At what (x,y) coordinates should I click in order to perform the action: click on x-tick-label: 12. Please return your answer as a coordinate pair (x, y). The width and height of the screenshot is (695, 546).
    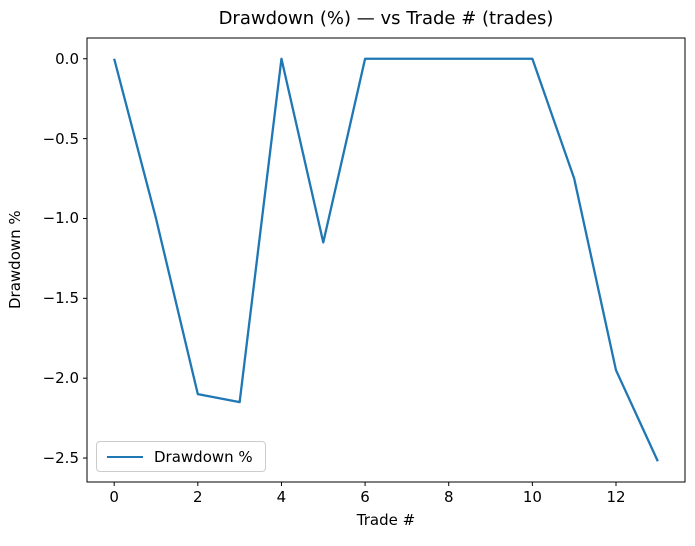
    Looking at the image, I should click on (616, 497).